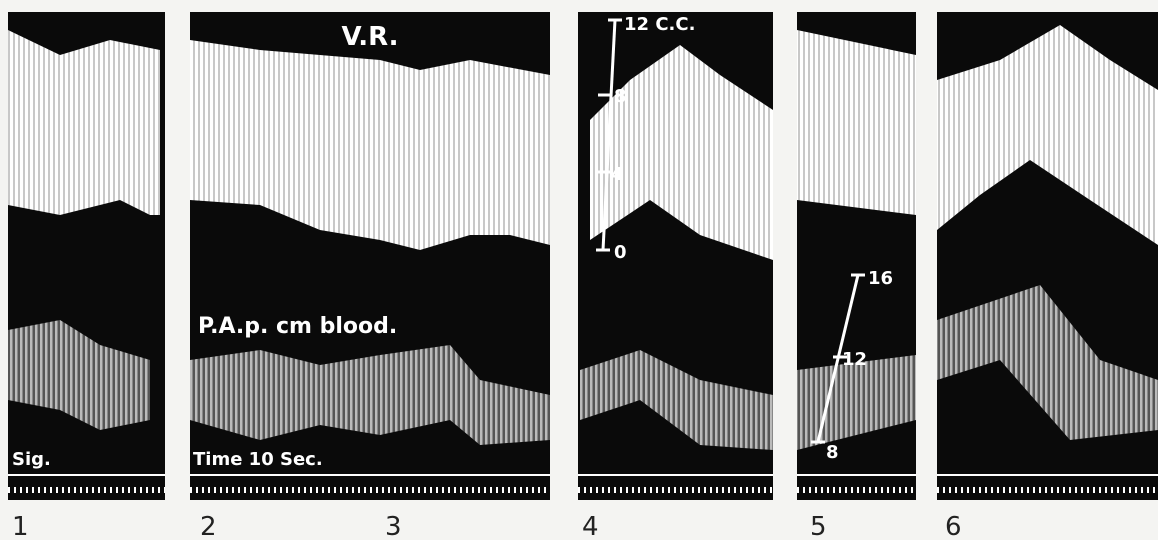 The image size is (1158, 540). Describe the element at coordinates (20, 526) in the screenshot. I see `panel-number: 1` at that location.